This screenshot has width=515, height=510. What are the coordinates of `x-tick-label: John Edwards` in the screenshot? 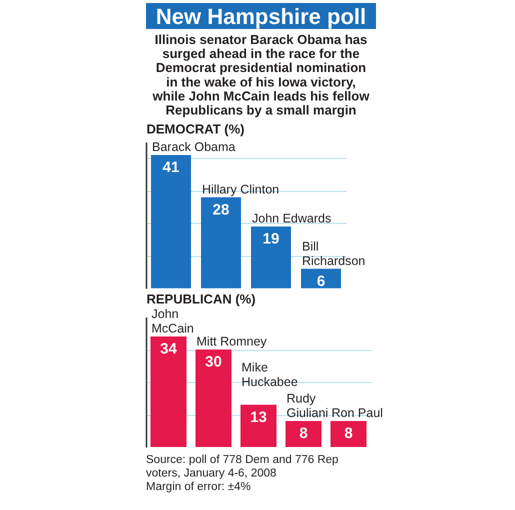 It's located at (292, 219).